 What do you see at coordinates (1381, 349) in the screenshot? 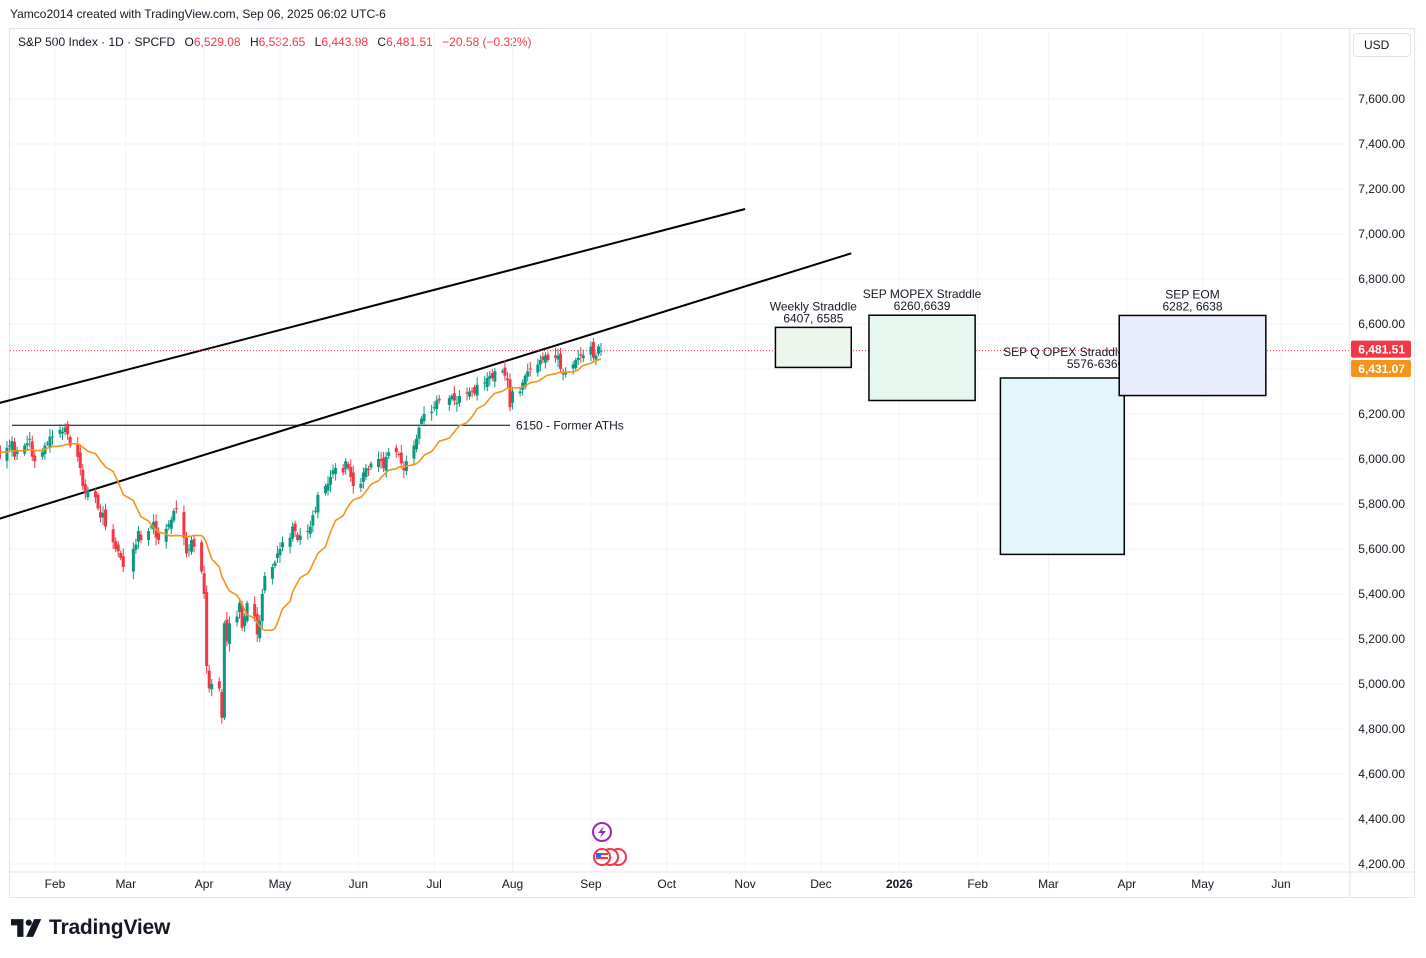
I see `price-tag` at bounding box center [1381, 349].